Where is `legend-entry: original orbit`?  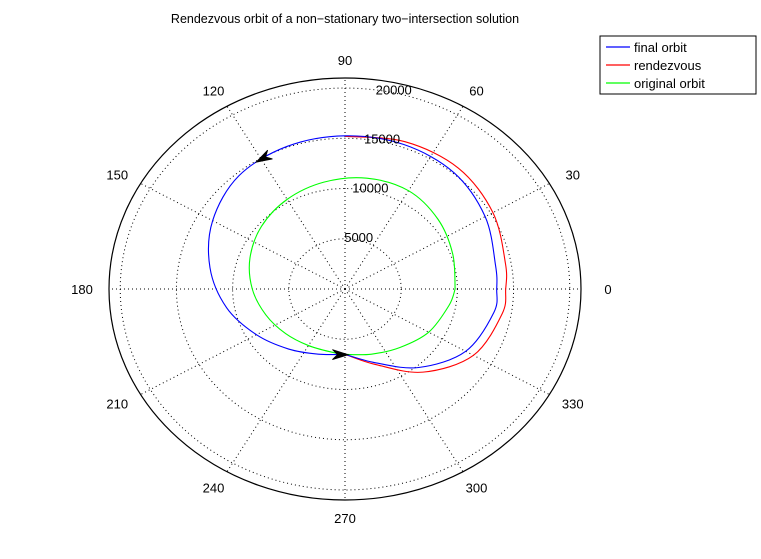
legend-entry: original orbit is located at coordinates (669, 83).